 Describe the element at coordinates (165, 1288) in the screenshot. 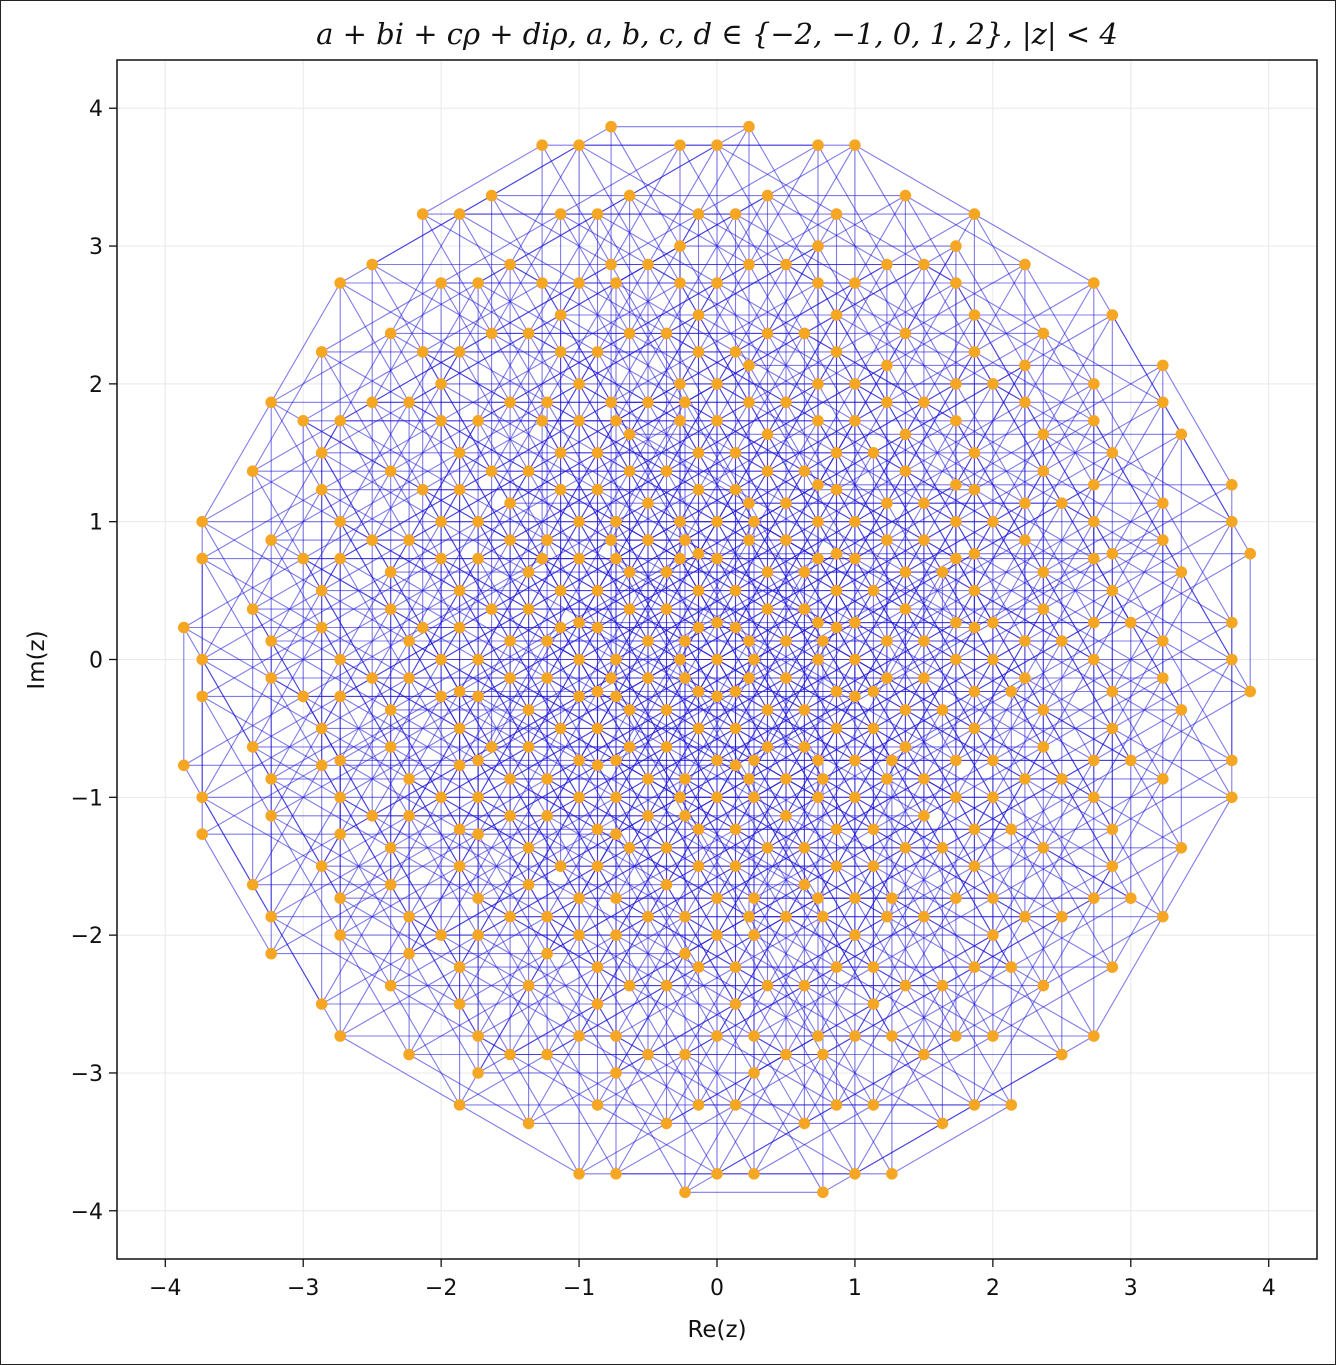

I see `x-tick-label: −4` at that location.